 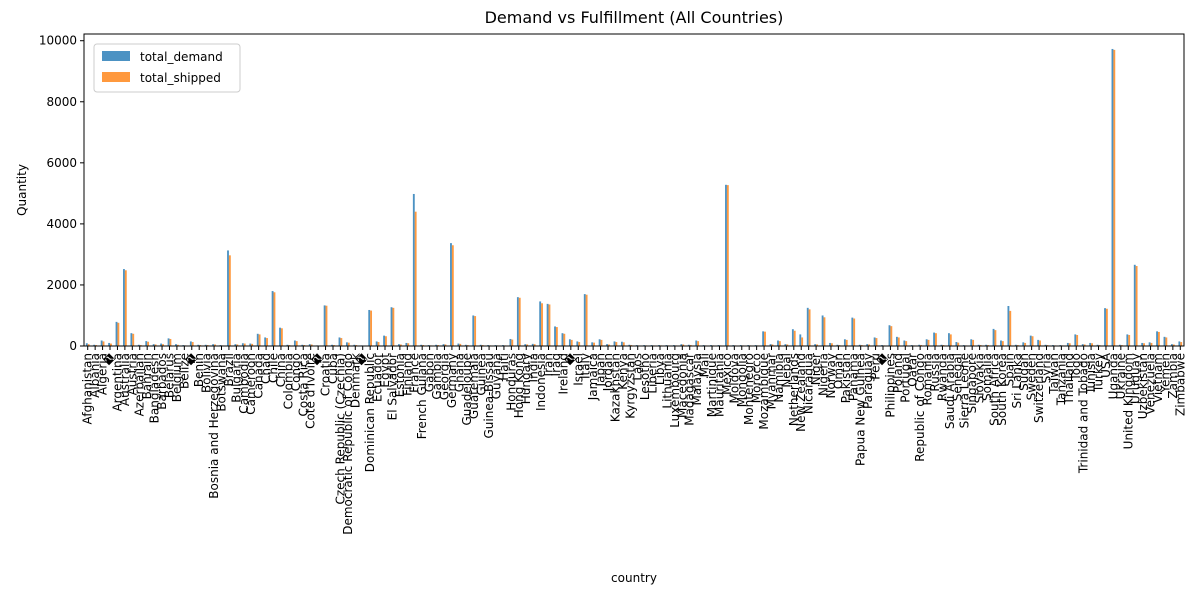 I want to click on x-tick-label: Colombia, so click(x=288, y=381).